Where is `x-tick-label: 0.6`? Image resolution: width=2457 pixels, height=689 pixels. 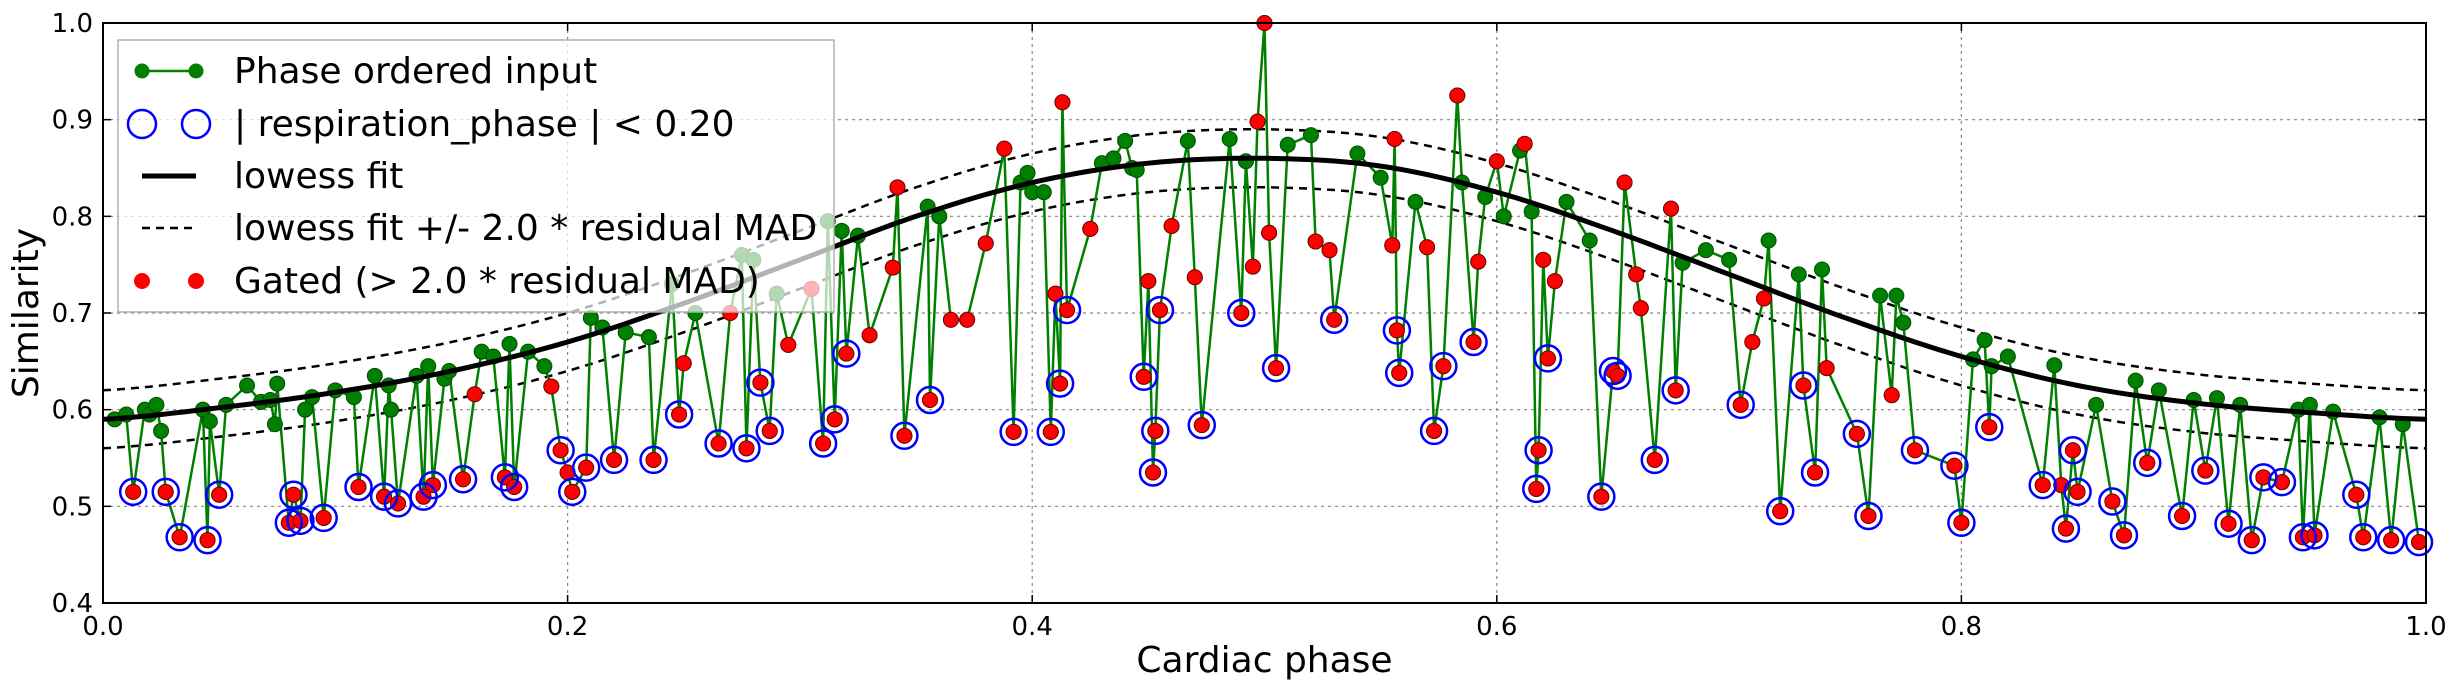 x-tick-label: 0.6 is located at coordinates (1496, 627).